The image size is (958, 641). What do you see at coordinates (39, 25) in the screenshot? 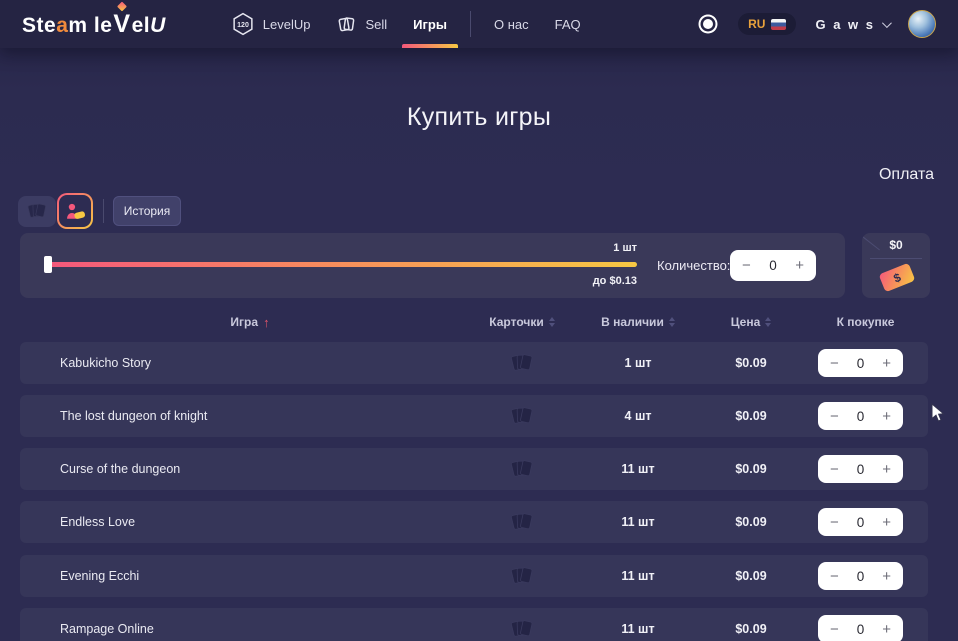
I see `logo-text: Ste` at bounding box center [39, 25].